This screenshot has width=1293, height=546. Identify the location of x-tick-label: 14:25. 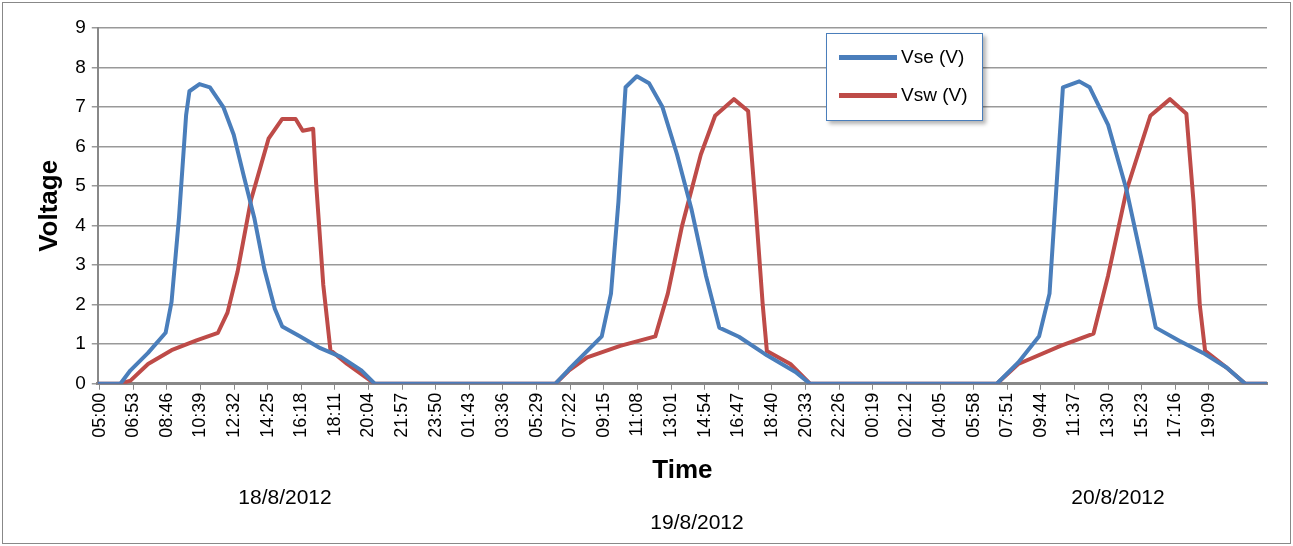
(266, 415).